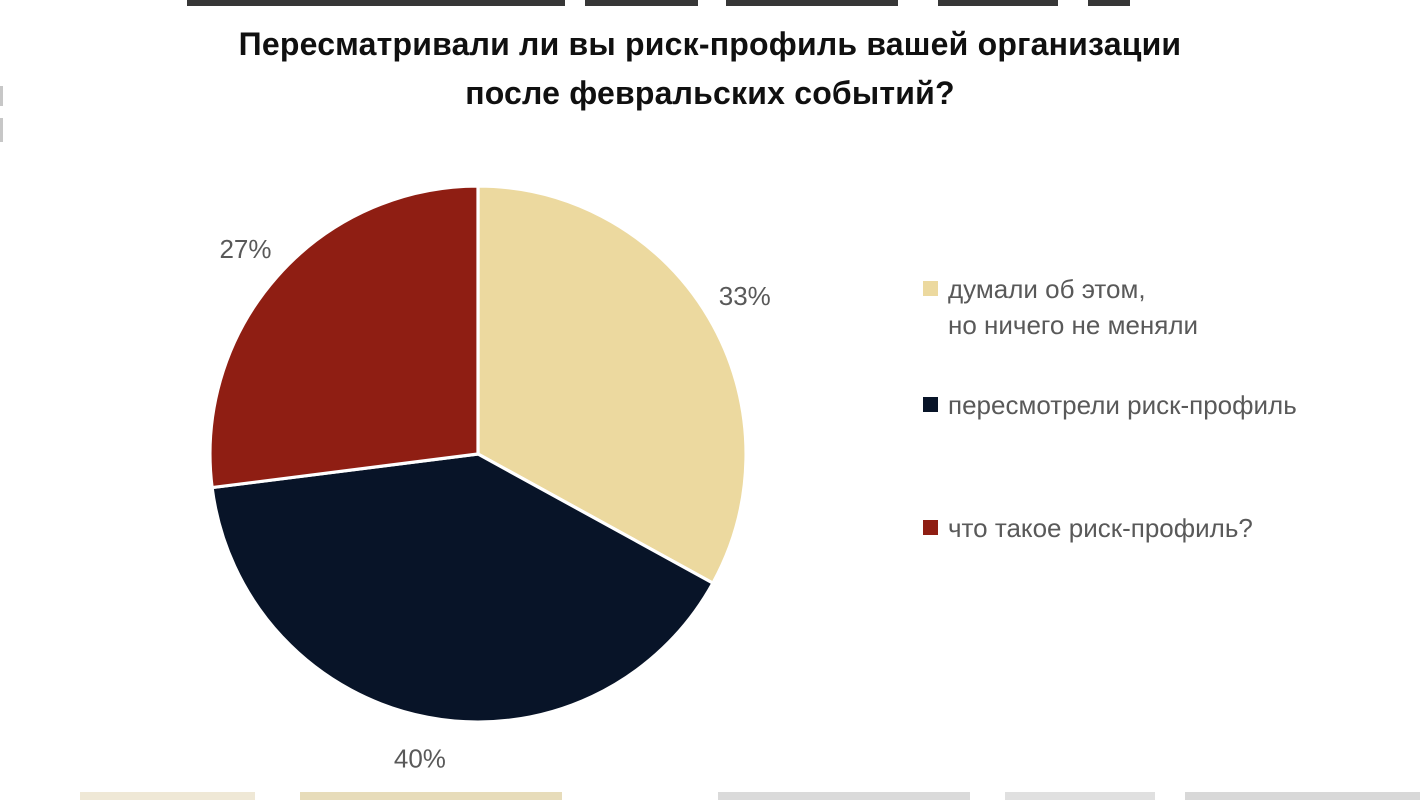 Image resolution: width=1420 pixels, height=800 pixels. I want to click on legend-item-thought-about-it: думали об этом, но ничего не меняли, so click(1060, 307).